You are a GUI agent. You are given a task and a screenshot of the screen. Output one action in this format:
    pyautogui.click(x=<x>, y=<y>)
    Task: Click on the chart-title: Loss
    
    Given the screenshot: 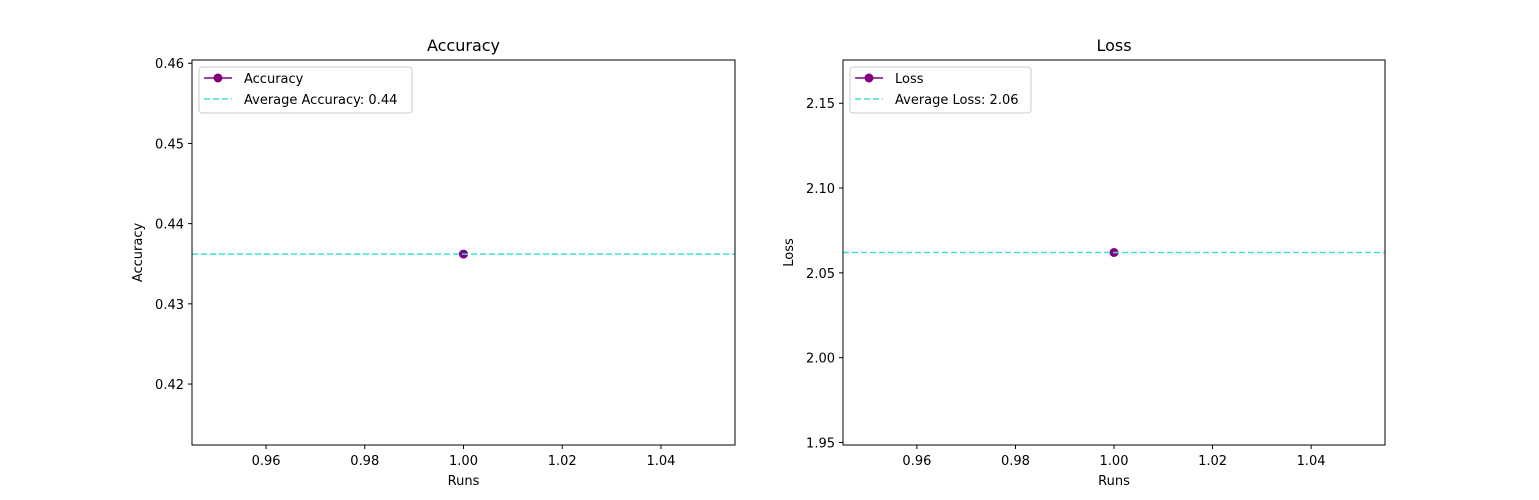 What is the action you would take?
    pyautogui.click(x=1113, y=45)
    